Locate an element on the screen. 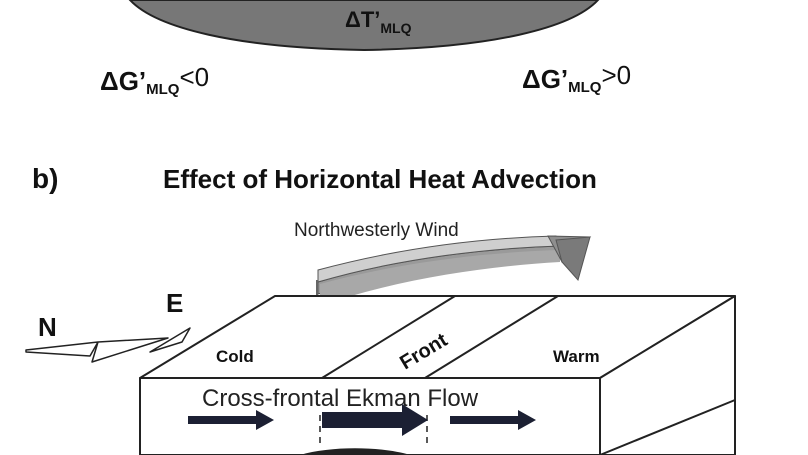 The height and width of the screenshot is (455, 808). compass-north: N is located at coordinates (47, 327).